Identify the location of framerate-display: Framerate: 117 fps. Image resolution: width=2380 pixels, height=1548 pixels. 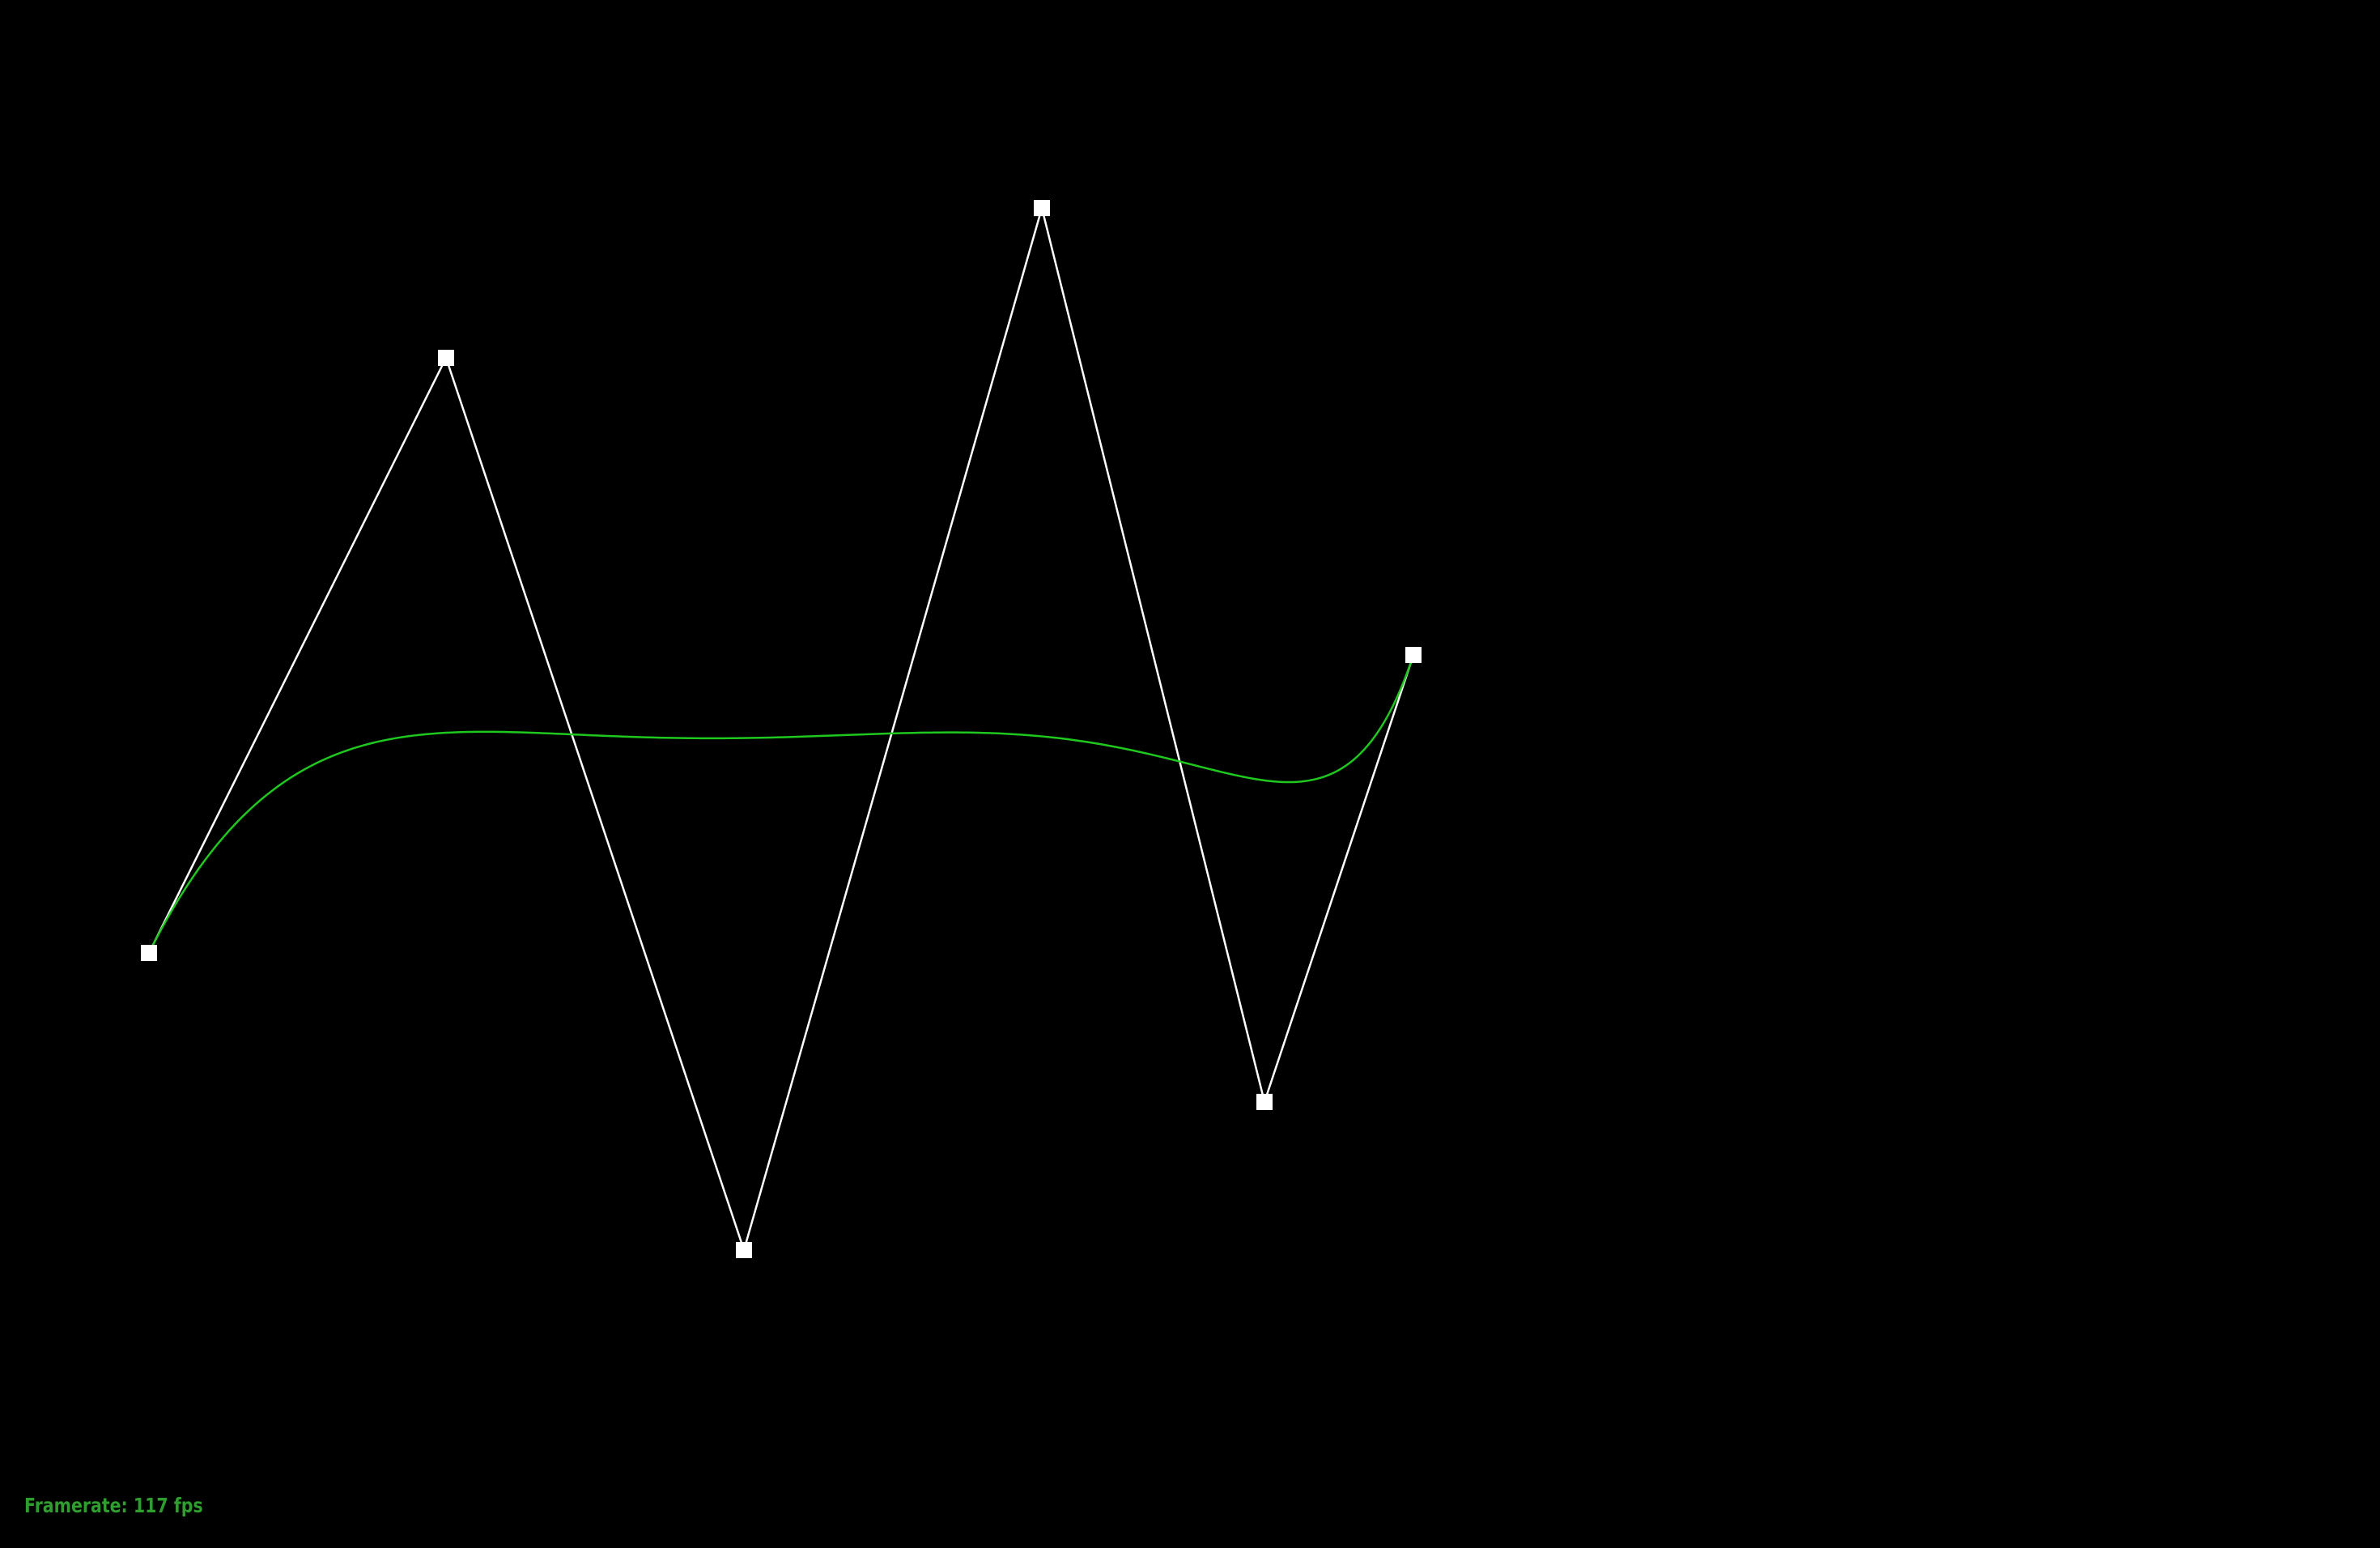
(114, 1506).